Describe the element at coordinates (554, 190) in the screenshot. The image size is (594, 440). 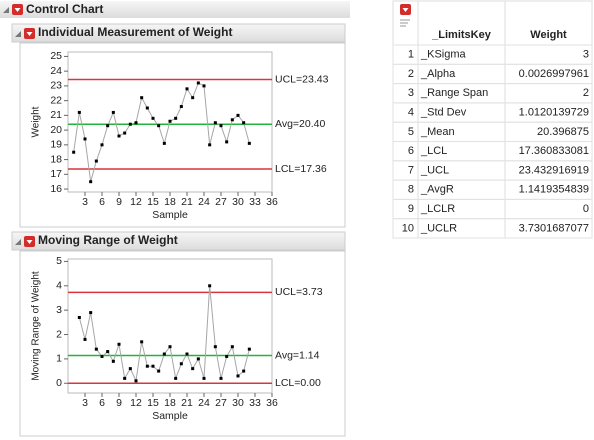
I see `cell: 1.1419354839` at that location.